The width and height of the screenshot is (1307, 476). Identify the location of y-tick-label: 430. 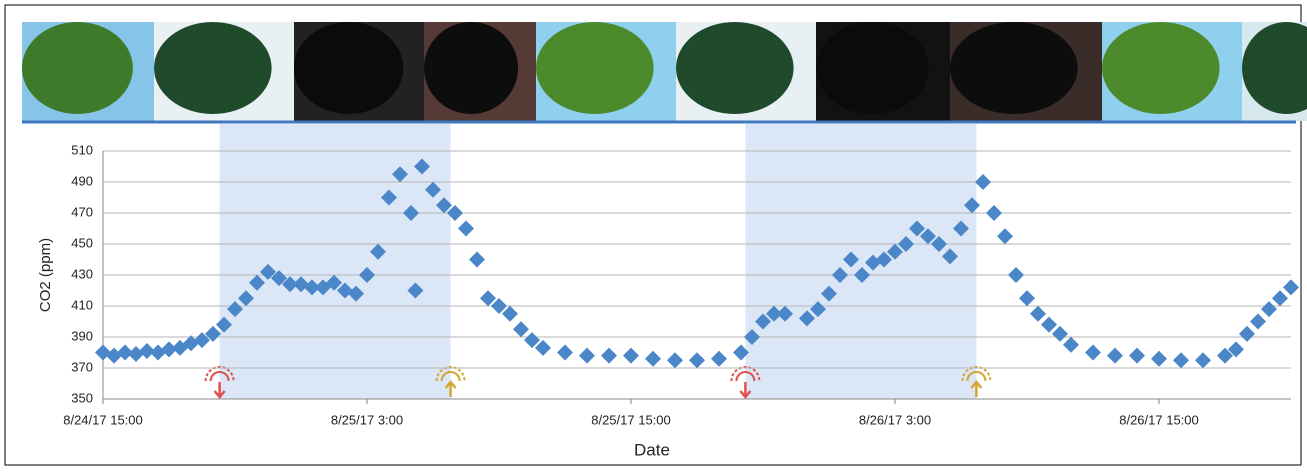
(82, 273).